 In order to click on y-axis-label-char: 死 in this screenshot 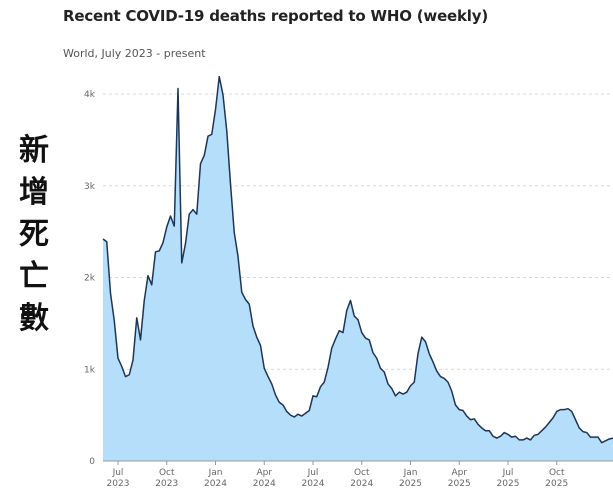, I will do `click(34, 234)`.